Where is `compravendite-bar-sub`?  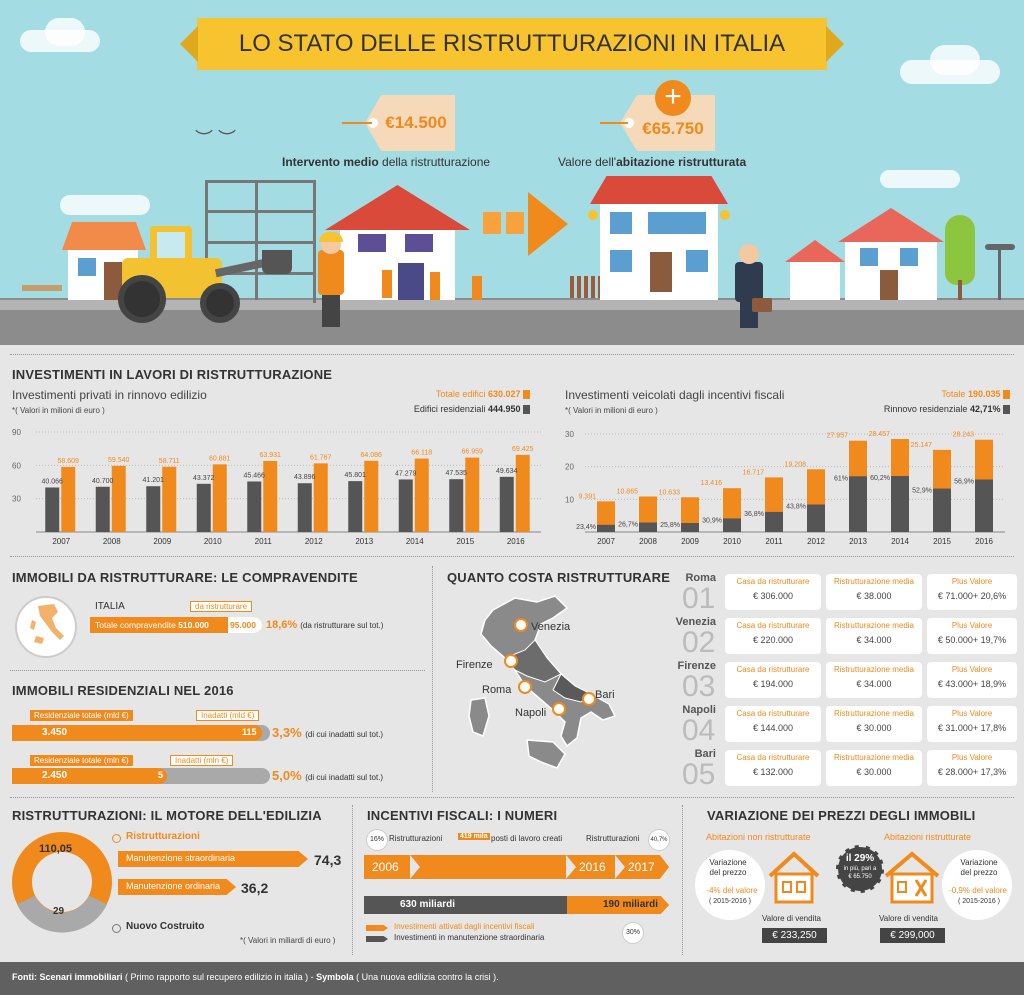
compravendite-bar-sub is located at coordinates (245, 625).